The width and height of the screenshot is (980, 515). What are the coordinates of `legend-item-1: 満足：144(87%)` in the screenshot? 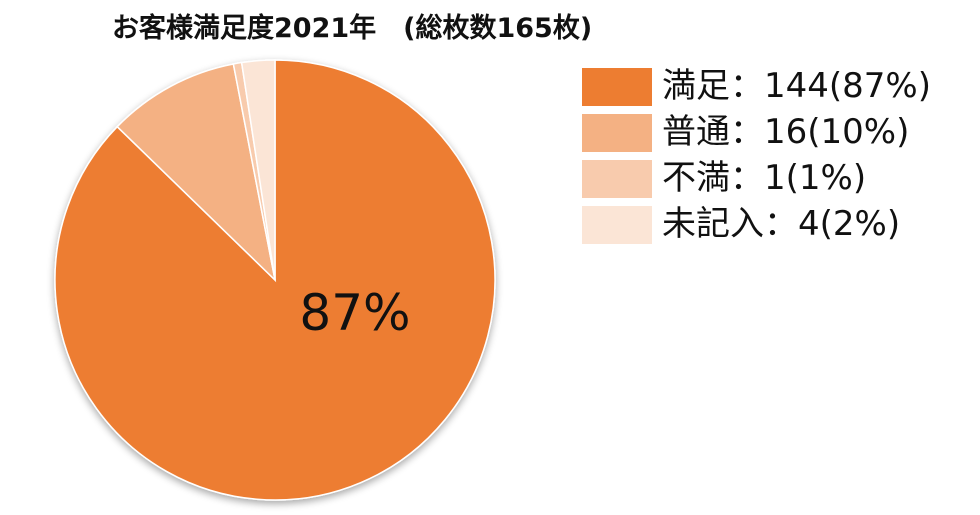 It's located at (756, 86).